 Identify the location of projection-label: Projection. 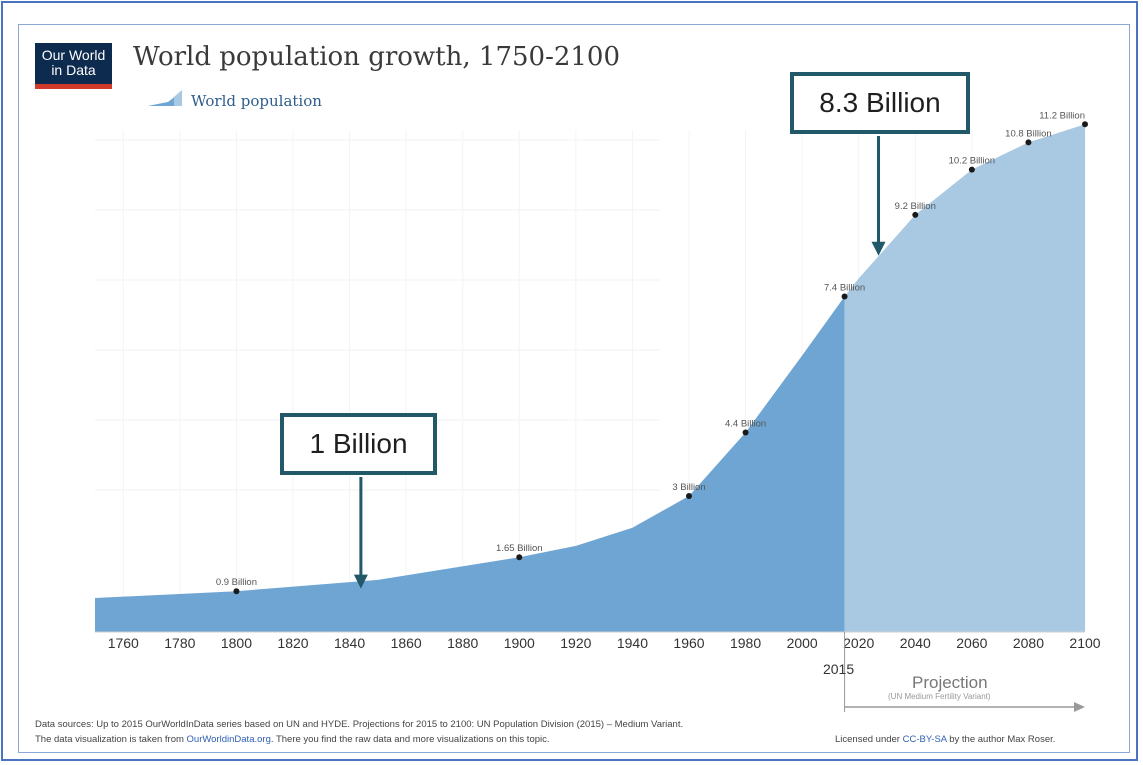
(950, 682).